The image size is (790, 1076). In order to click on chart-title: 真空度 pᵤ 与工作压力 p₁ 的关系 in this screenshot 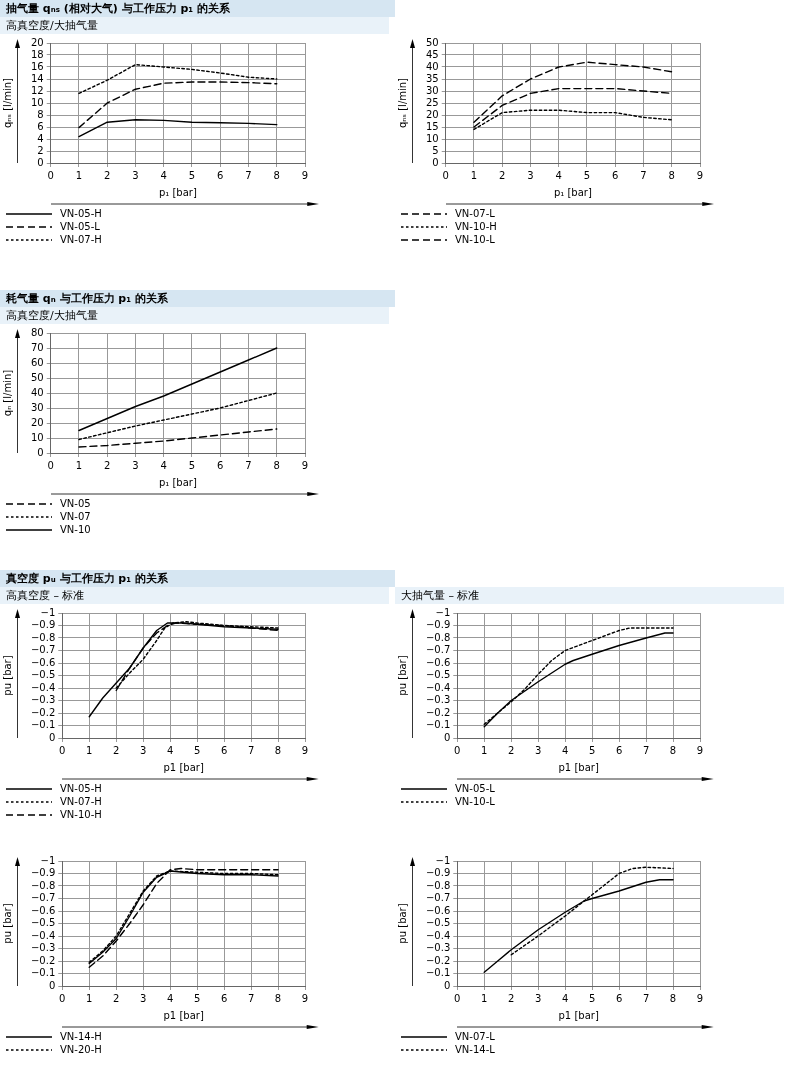, I will do `click(197, 578)`.